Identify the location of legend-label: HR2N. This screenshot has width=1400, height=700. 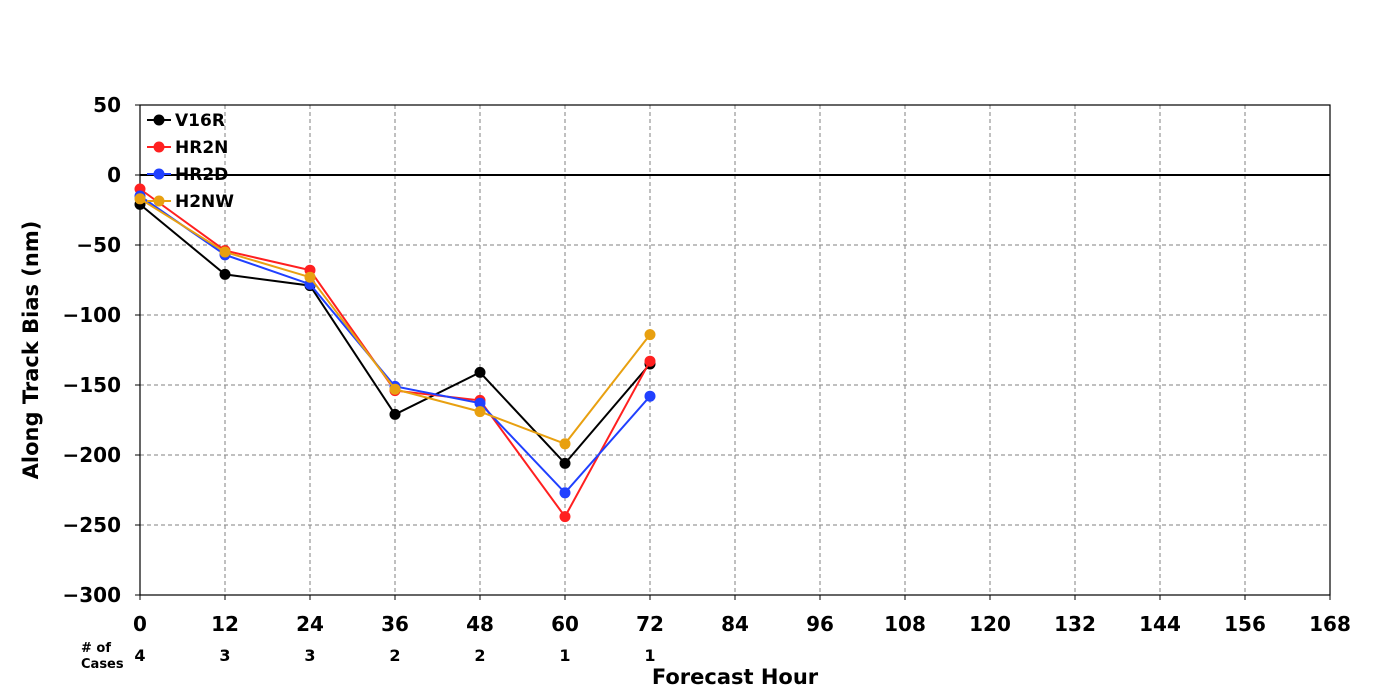
(201, 148).